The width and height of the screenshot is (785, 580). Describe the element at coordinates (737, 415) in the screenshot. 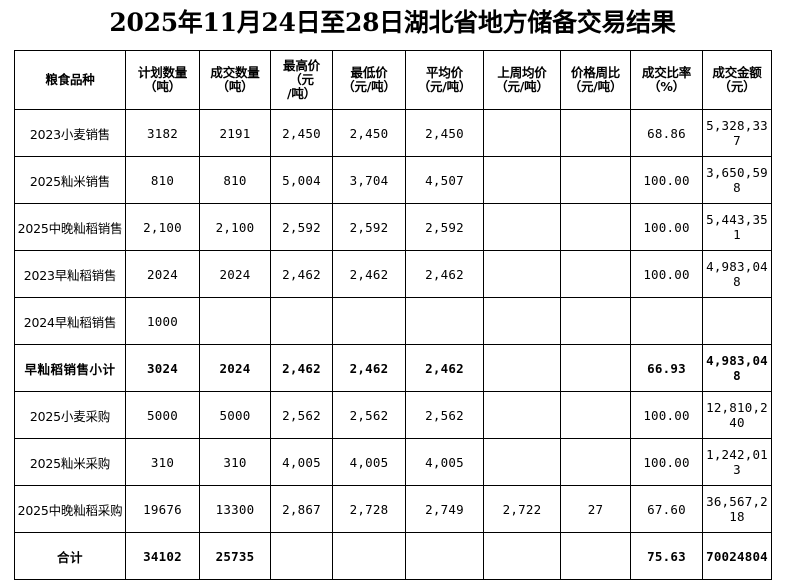

I see `cell-deal_amount: 12,810,240` at that location.